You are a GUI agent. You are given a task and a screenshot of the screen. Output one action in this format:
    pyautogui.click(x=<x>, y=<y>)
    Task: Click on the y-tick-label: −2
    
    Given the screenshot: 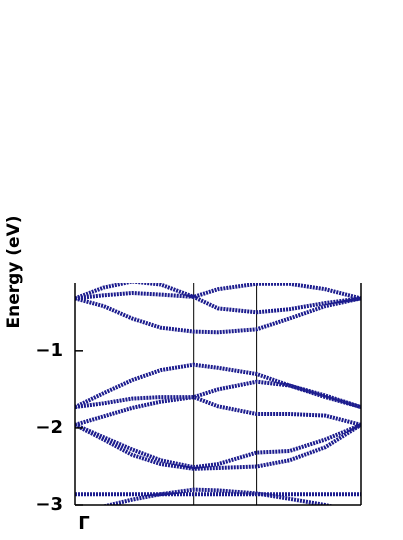 What is the action you would take?
    pyautogui.click(x=49, y=427)
    